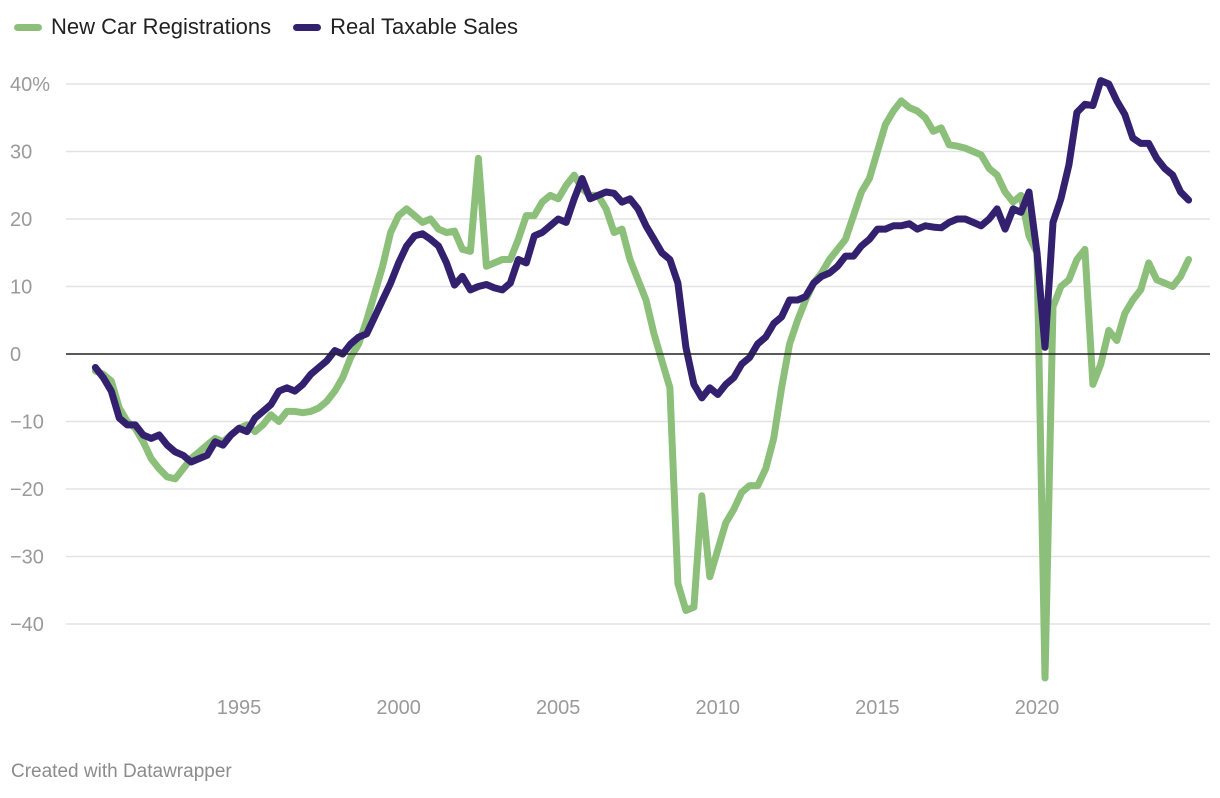 Image resolution: width=1220 pixels, height=798 pixels. I want to click on chart-legend: New Car Registrations Real Taxable Sales, so click(266, 27).